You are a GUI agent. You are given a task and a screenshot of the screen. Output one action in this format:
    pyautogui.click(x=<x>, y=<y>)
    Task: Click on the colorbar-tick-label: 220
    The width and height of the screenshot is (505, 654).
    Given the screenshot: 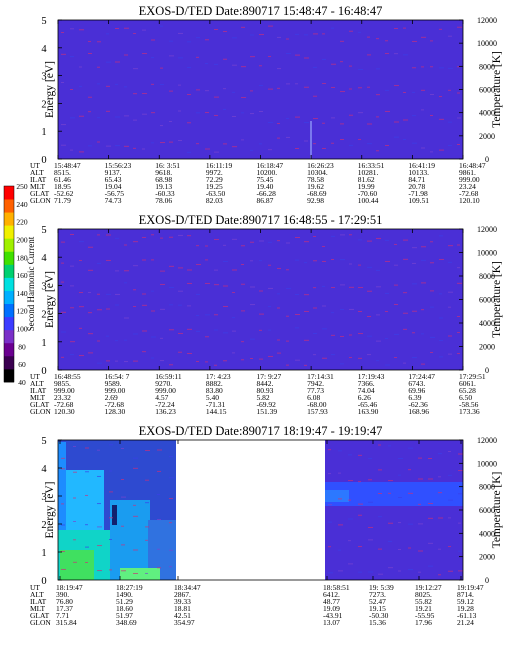 What is the action you would take?
    pyautogui.click(x=22, y=222)
    